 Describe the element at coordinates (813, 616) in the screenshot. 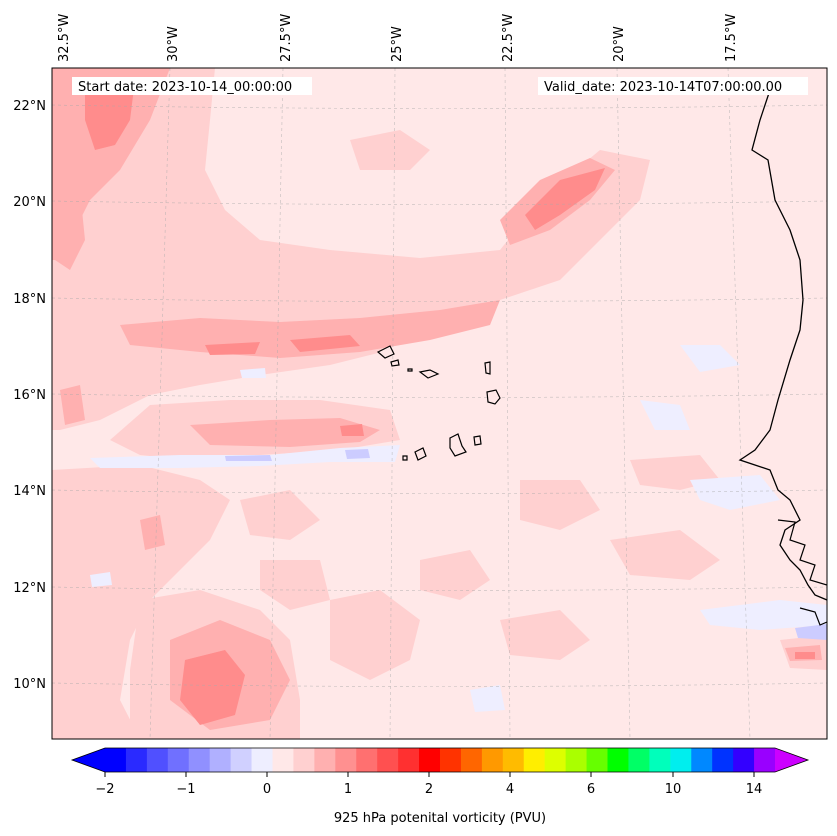

I see `africa-coastline-south` at that location.